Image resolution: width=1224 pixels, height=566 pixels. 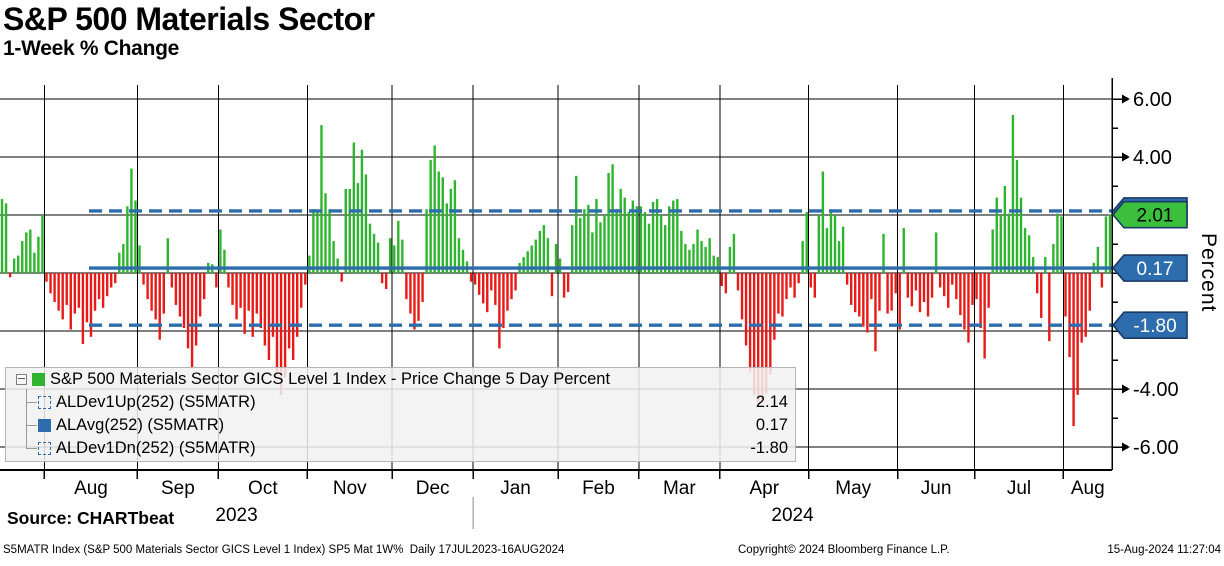 I want to click on x-axis-month-label: Mar, so click(x=679, y=488).